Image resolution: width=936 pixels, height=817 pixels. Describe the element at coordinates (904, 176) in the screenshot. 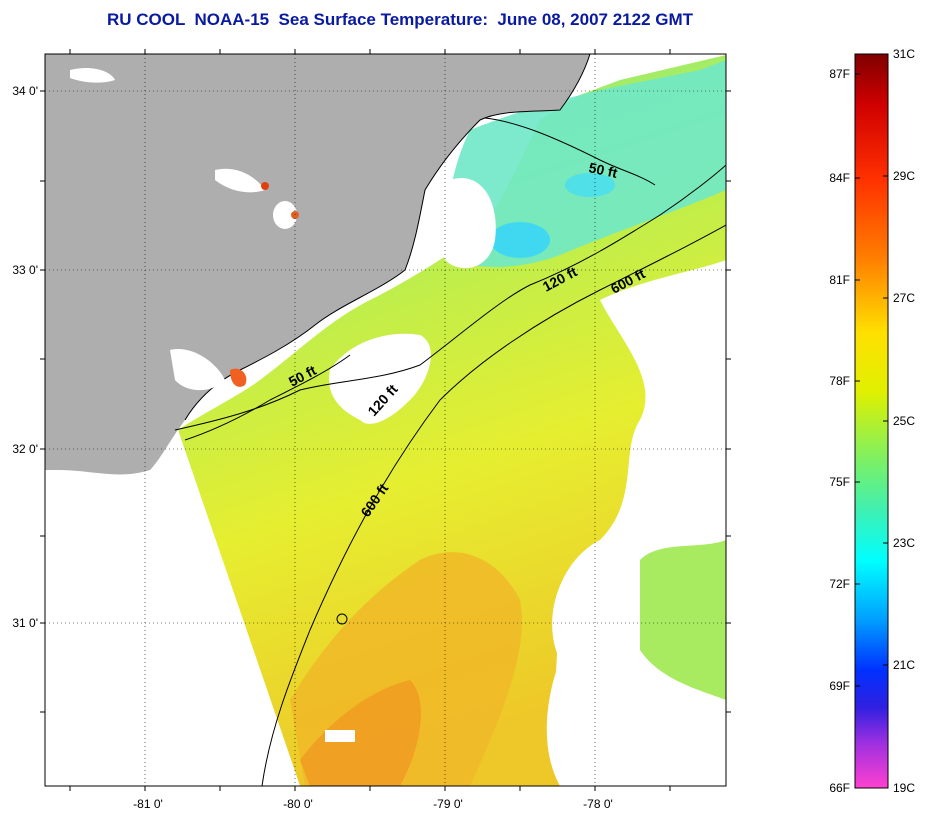

I see `colorbar-celsius-label: 29C` at that location.